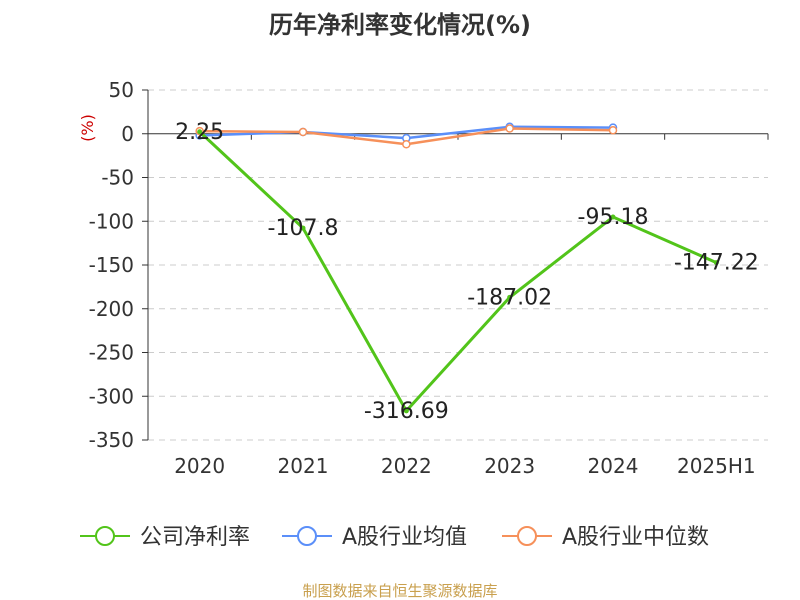 This screenshot has width=800, height=600. What do you see at coordinates (404, 537) in the screenshot?
I see `legend-label: A股行业均值` at bounding box center [404, 537].